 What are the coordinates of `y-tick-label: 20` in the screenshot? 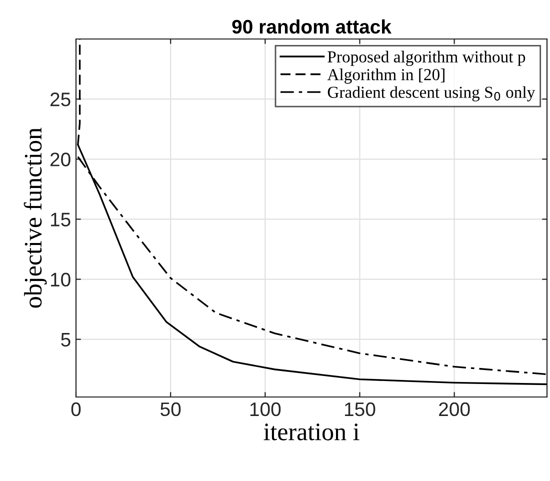 It's located at (60, 159).